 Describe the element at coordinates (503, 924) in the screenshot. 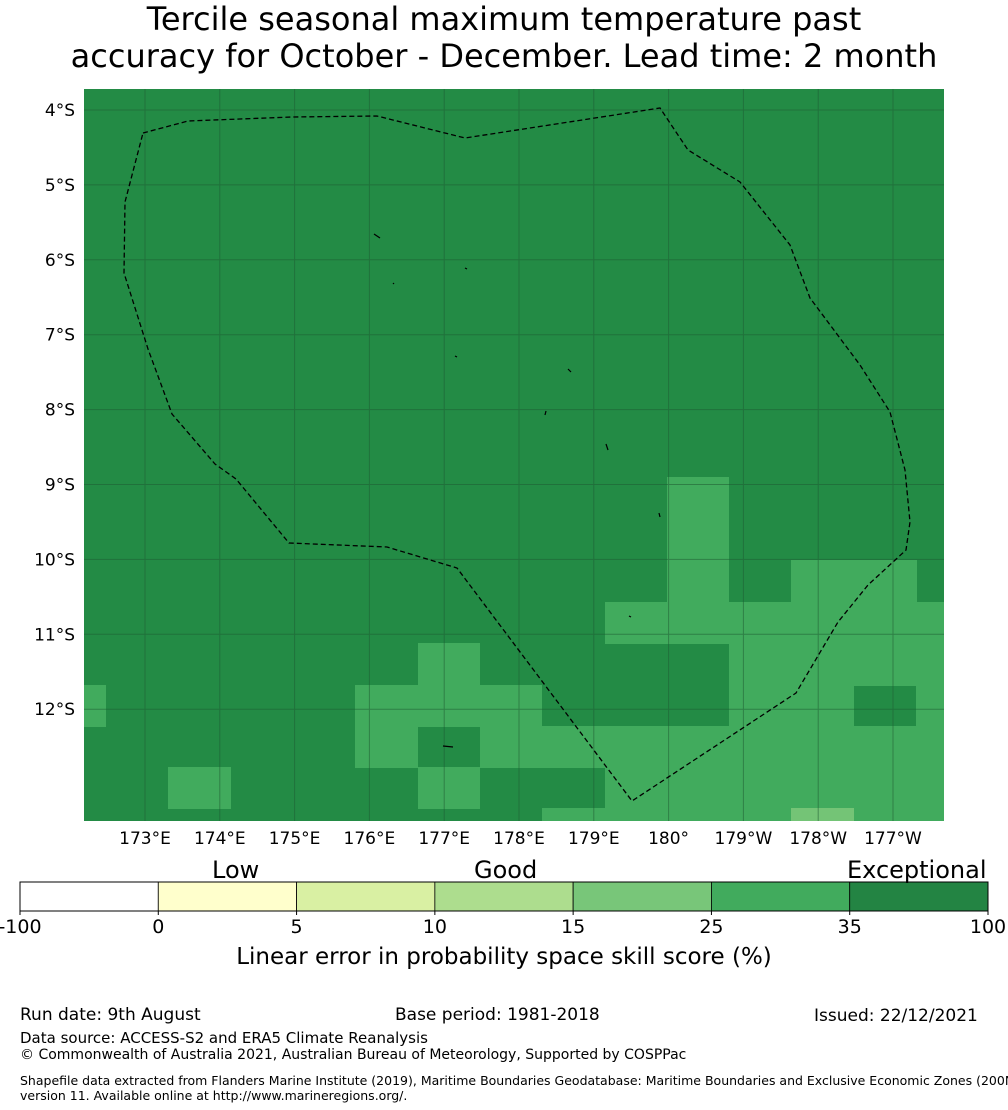

I see `colorbar-ticks: -100 0 5 10 15 25 35 100` at that location.